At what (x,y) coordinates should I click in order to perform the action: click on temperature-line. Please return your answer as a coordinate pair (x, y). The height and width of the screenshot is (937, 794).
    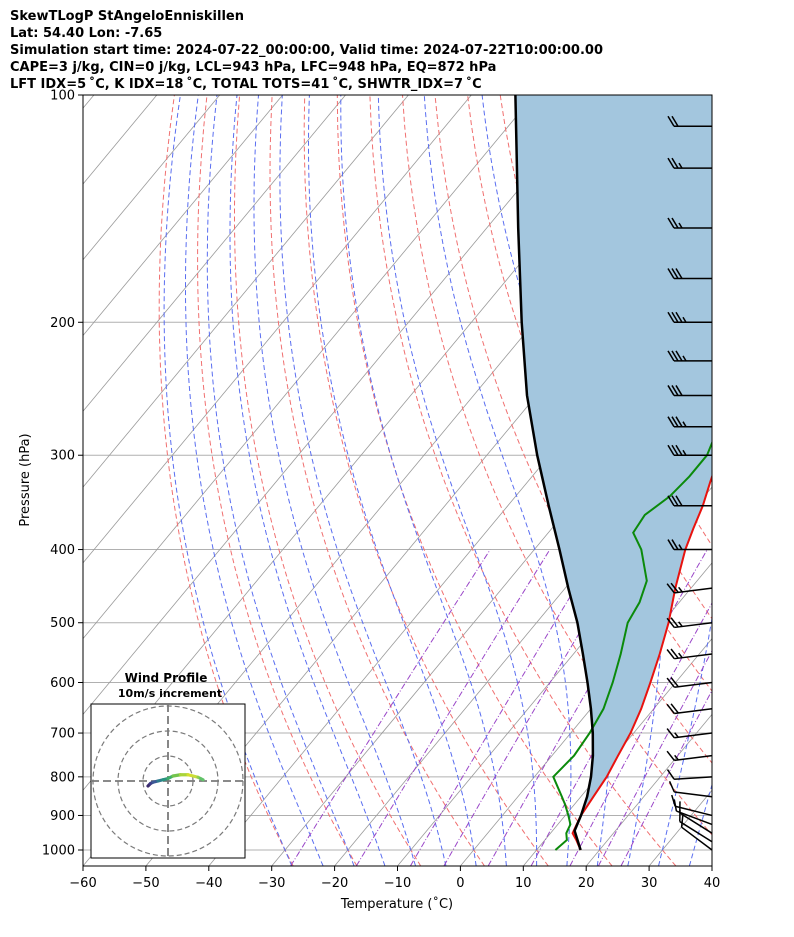
    Looking at the image, I should click on (641, 662).